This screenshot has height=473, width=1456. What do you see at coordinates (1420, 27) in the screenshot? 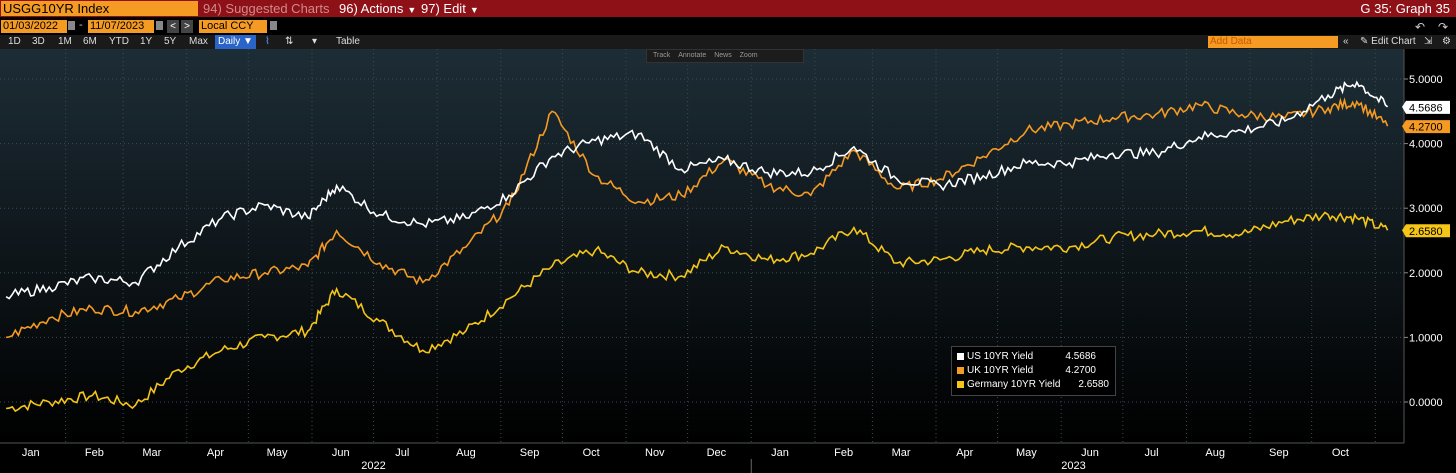
I see `undo-icon: ↶` at bounding box center [1420, 27].